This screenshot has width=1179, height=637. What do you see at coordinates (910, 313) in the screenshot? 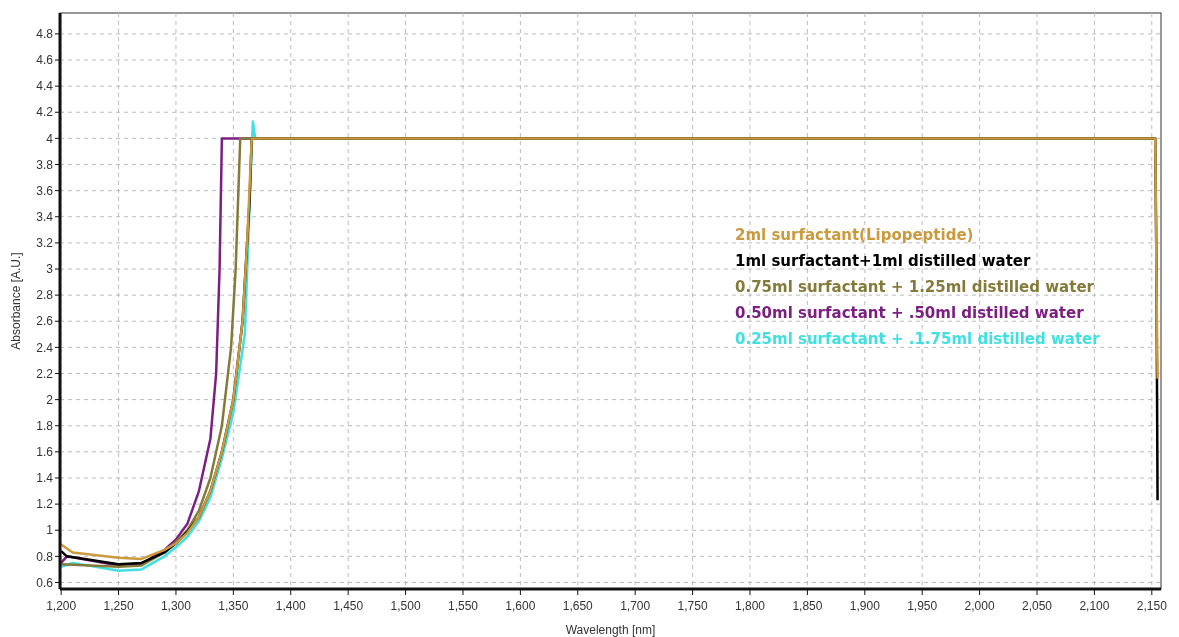
I see `text: 0.50ml surfactant + .50ml distilled water` at bounding box center [910, 313].